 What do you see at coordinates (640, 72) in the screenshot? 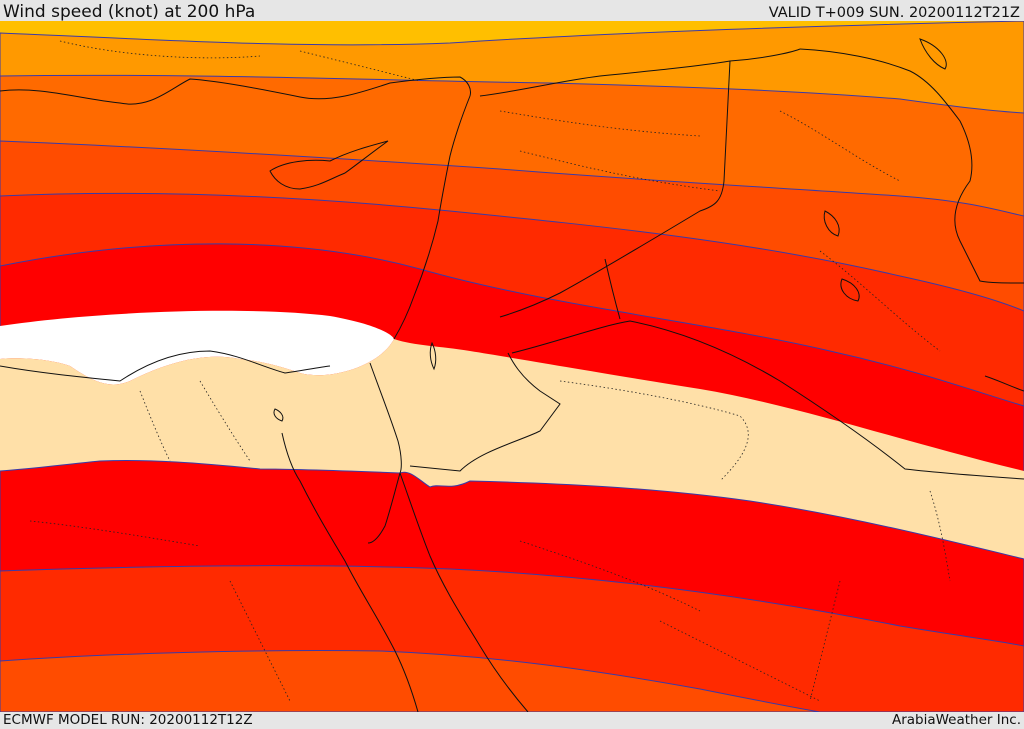
I see `syria-iraq-border` at bounding box center [640, 72].